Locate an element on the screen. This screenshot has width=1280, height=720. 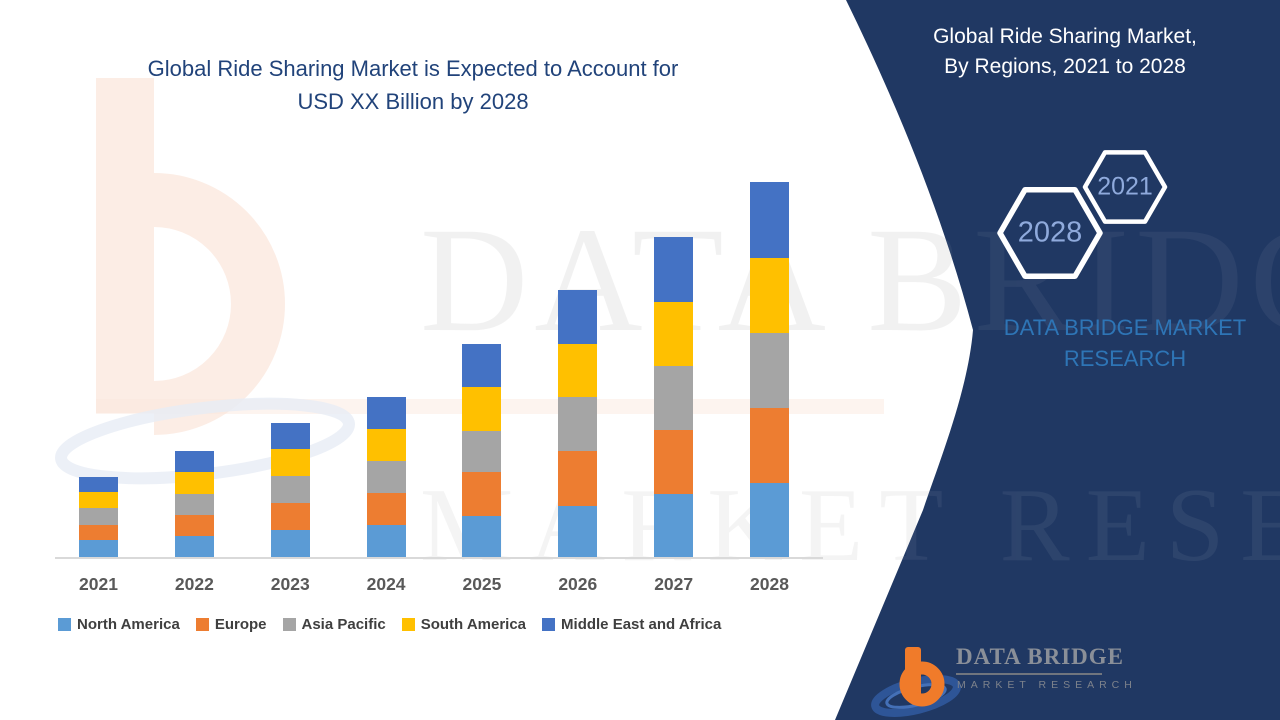
legend-item-middle-east-and-africa: Middle East and Africa is located at coordinates (631, 624).